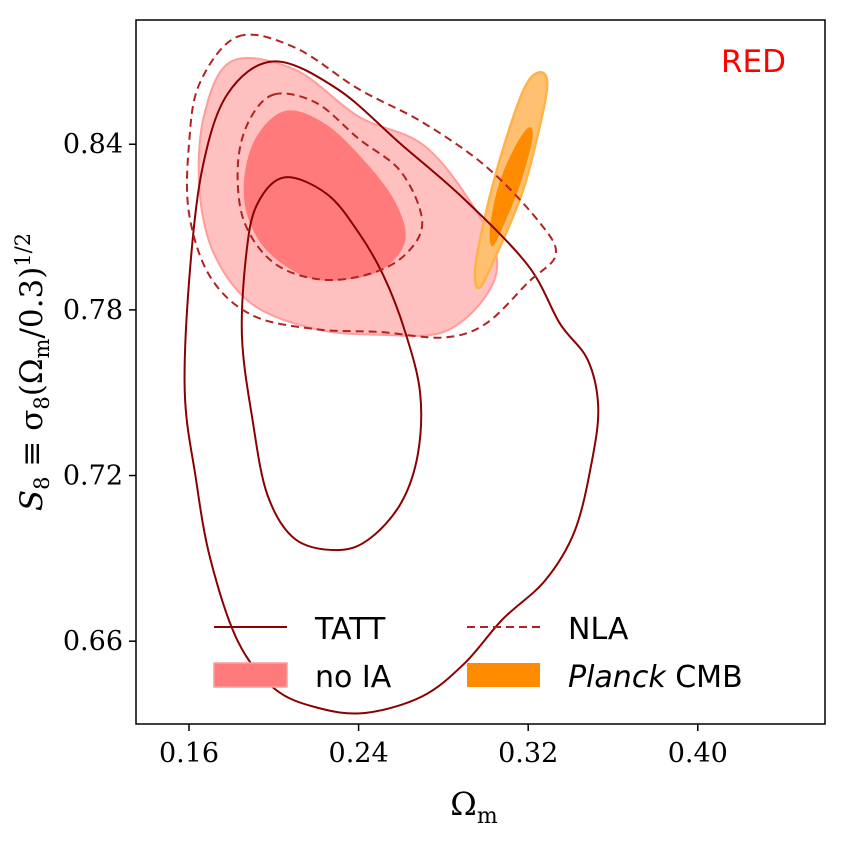 The height and width of the screenshot is (847, 847). What do you see at coordinates (353, 677) in the screenshot?
I see `legend-label-noia: no IA` at bounding box center [353, 677].